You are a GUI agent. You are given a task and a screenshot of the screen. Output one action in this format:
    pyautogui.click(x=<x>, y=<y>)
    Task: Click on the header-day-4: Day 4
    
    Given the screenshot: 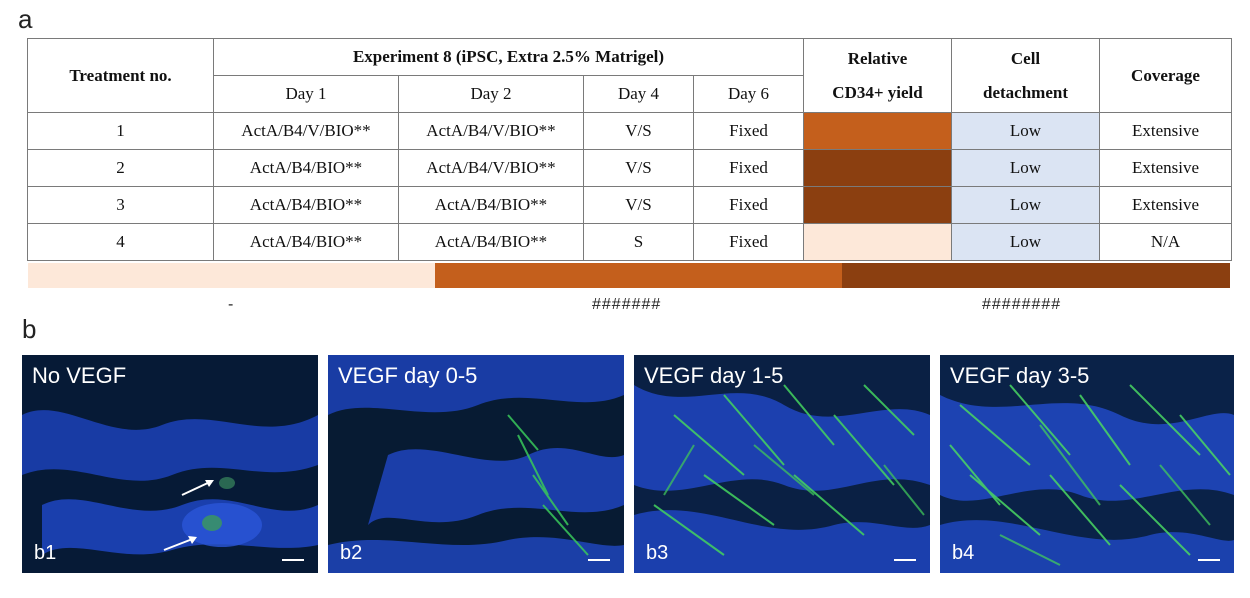 What is the action you would take?
    pyautogui.click(x=638, y=94)
    